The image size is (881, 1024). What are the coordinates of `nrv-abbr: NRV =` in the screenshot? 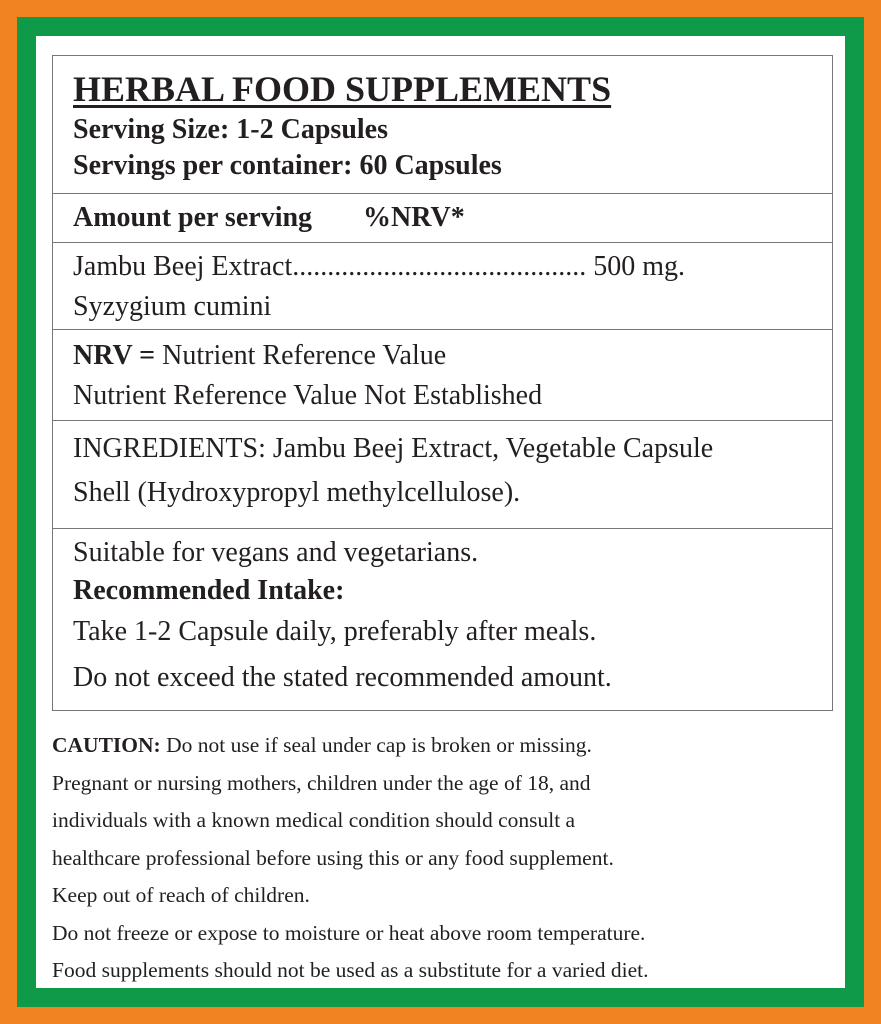 It's located at (114, 355).